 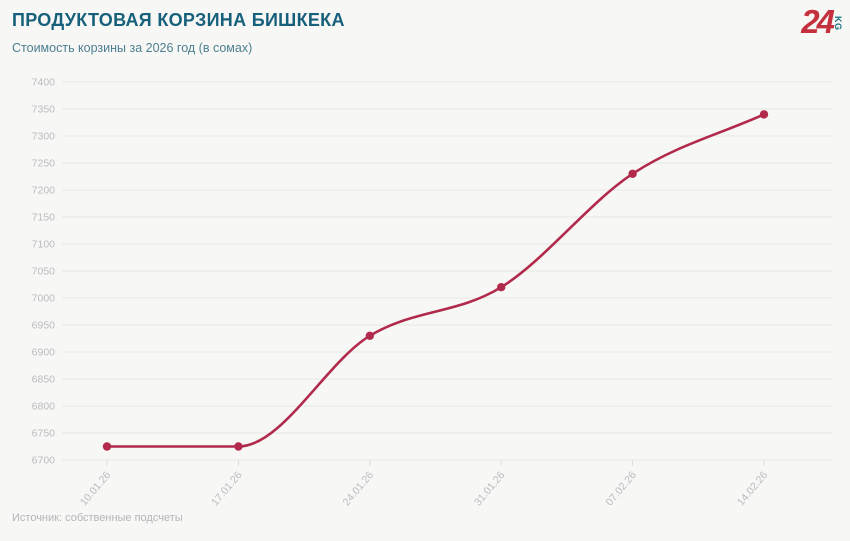 What do you see at coordinates (44, 299) in the screenshot?
I see `y-axis-tick-label: 7000` at bounding box center [44, 299].